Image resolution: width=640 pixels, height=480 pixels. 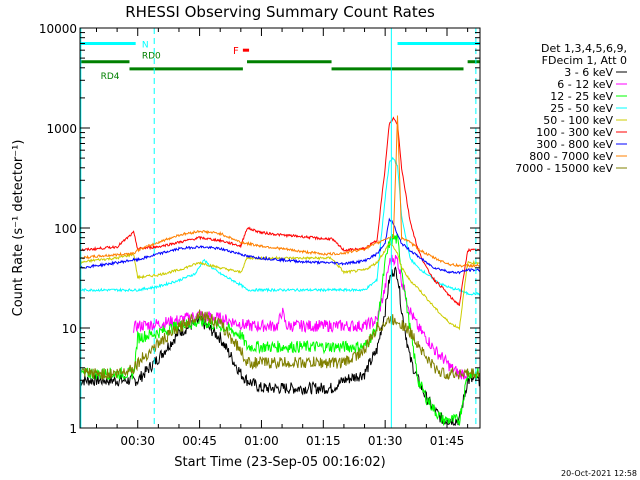 What do you see at coordinates (564, 168) in the screenshot?
I see `legend-label: 7000 - 15000 keV` at bounding box center [564, 168].